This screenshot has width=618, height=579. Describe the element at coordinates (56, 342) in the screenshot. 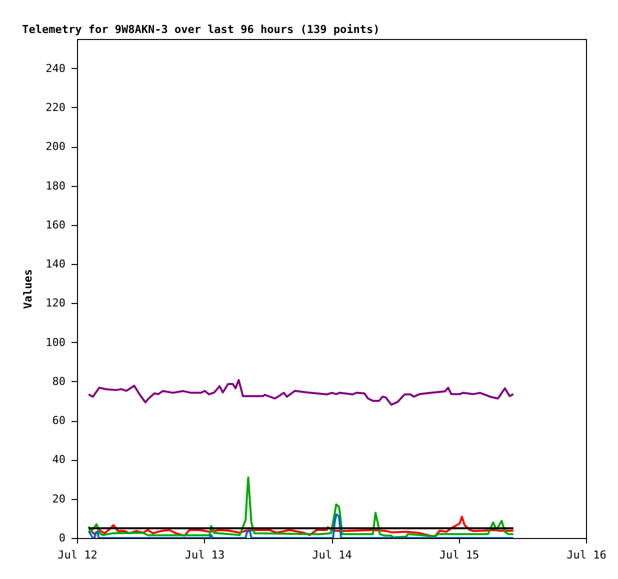

I see `y-tick-label: 100` at that location.